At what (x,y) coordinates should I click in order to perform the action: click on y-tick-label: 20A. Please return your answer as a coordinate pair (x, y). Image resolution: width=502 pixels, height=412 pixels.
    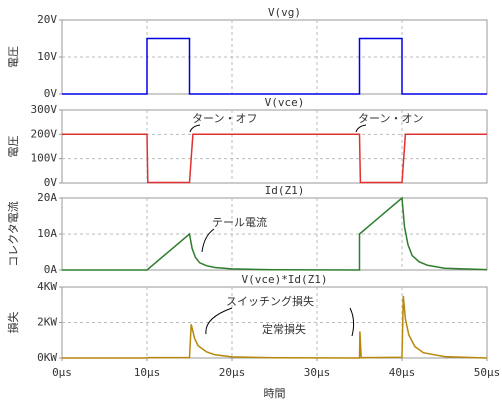
    Looking at the image, I should click on (47, 197).